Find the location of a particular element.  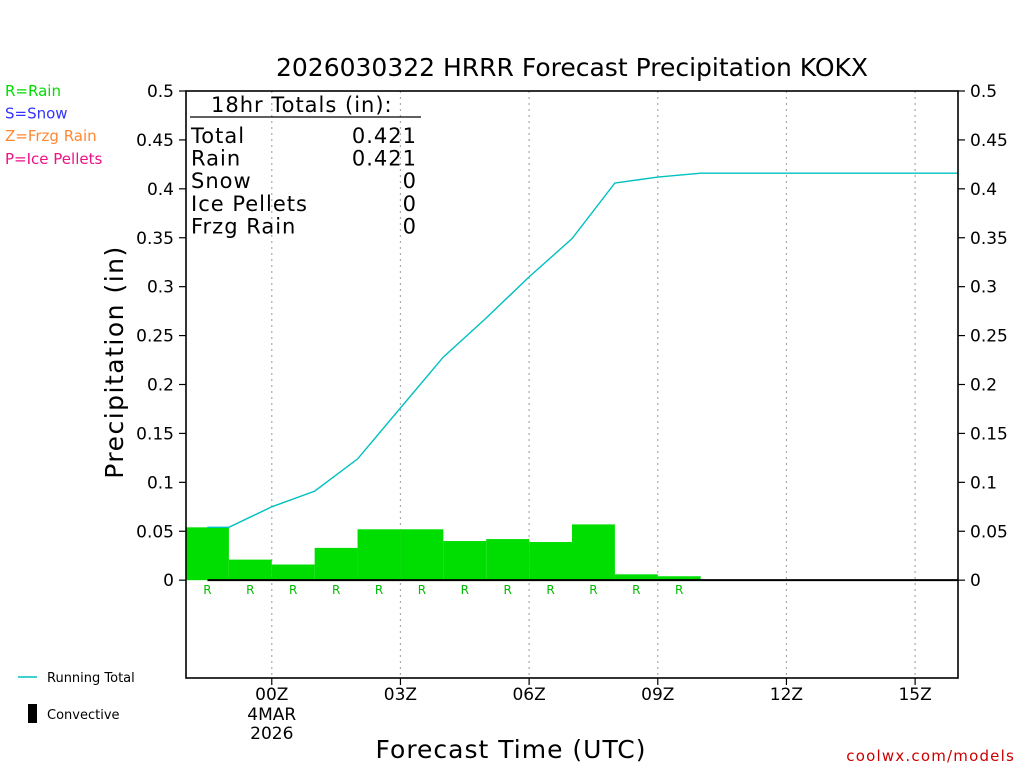

precip-type-legend: R=Rain S=Snow Z=Frzg Rain P=Ice Pellets is located at coordinates (53, 125).